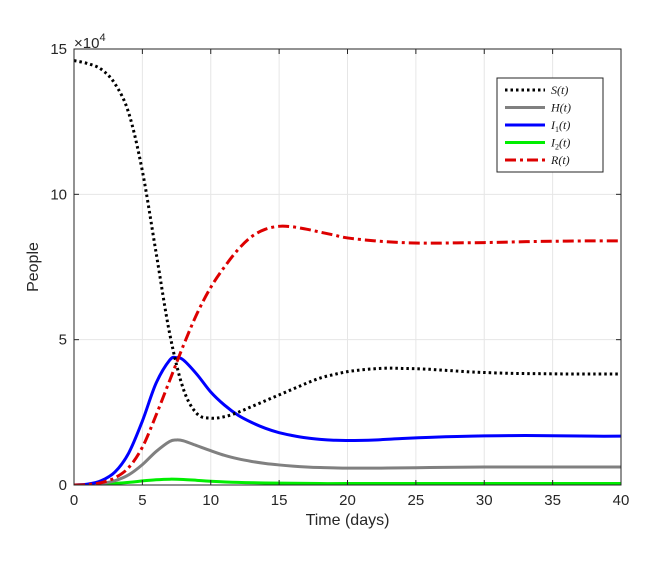 The width and height of the screenshot is (659, 563). Describe the element at coordinates (552, 500) in the screenshot. I see `x-tick-label: 35` at that location.